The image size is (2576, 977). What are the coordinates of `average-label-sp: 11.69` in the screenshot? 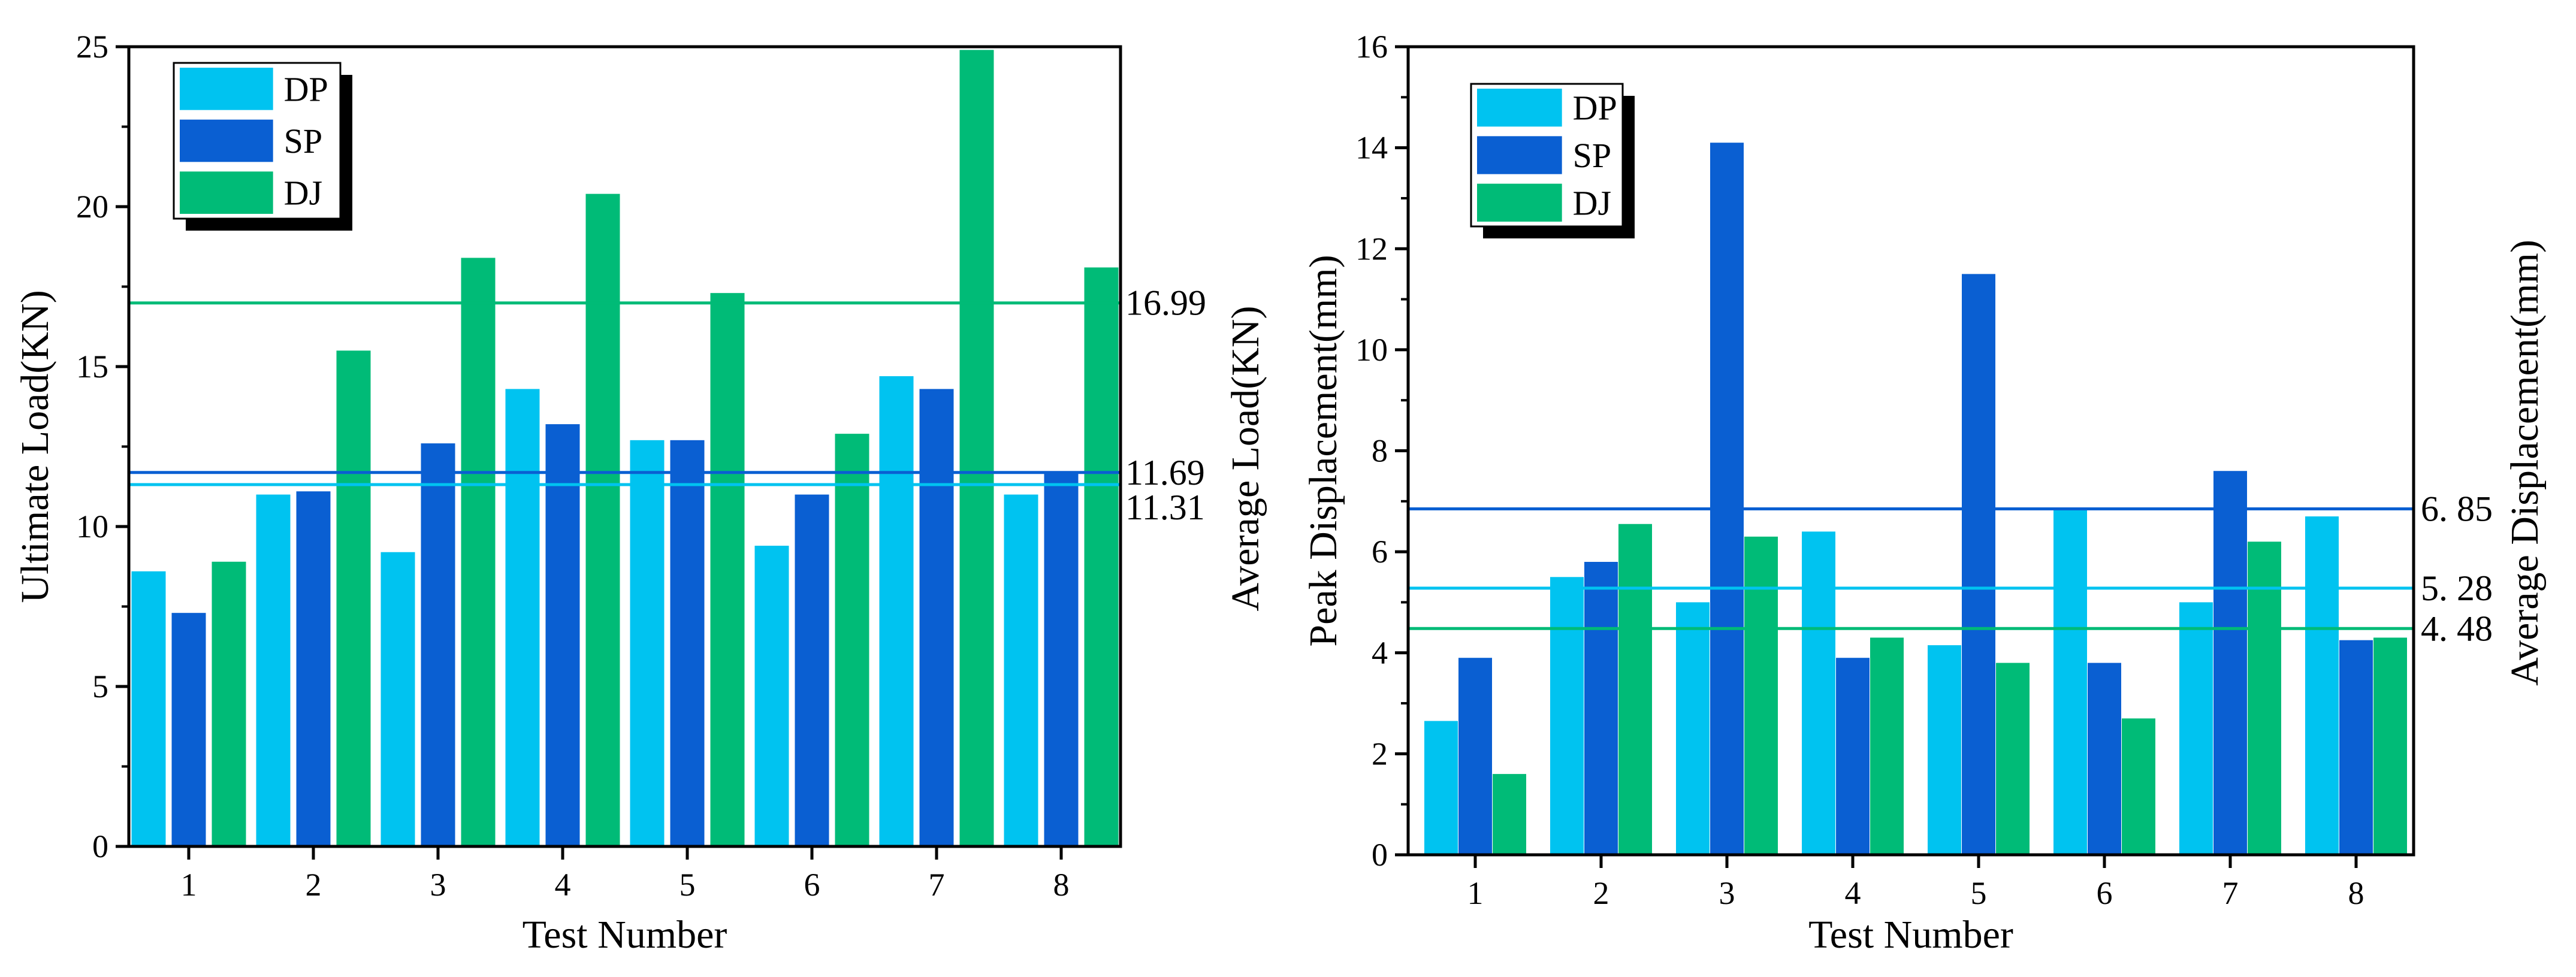 It's located at (1165, 473).